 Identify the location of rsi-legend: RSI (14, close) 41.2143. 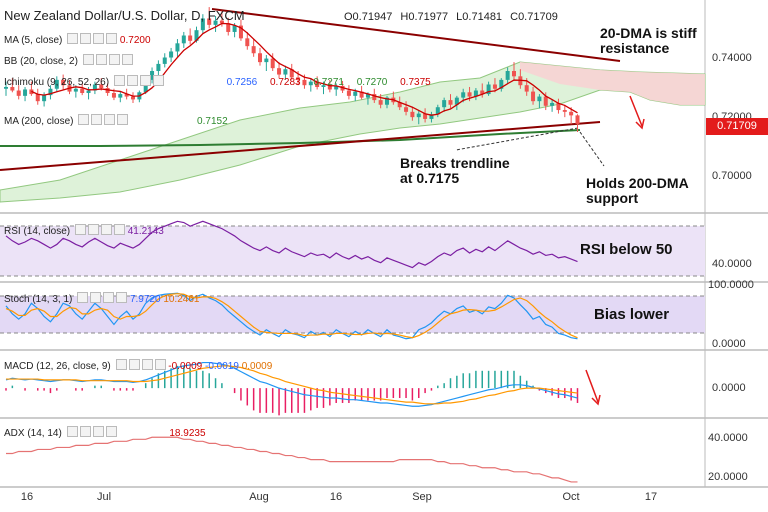
(84, 230).